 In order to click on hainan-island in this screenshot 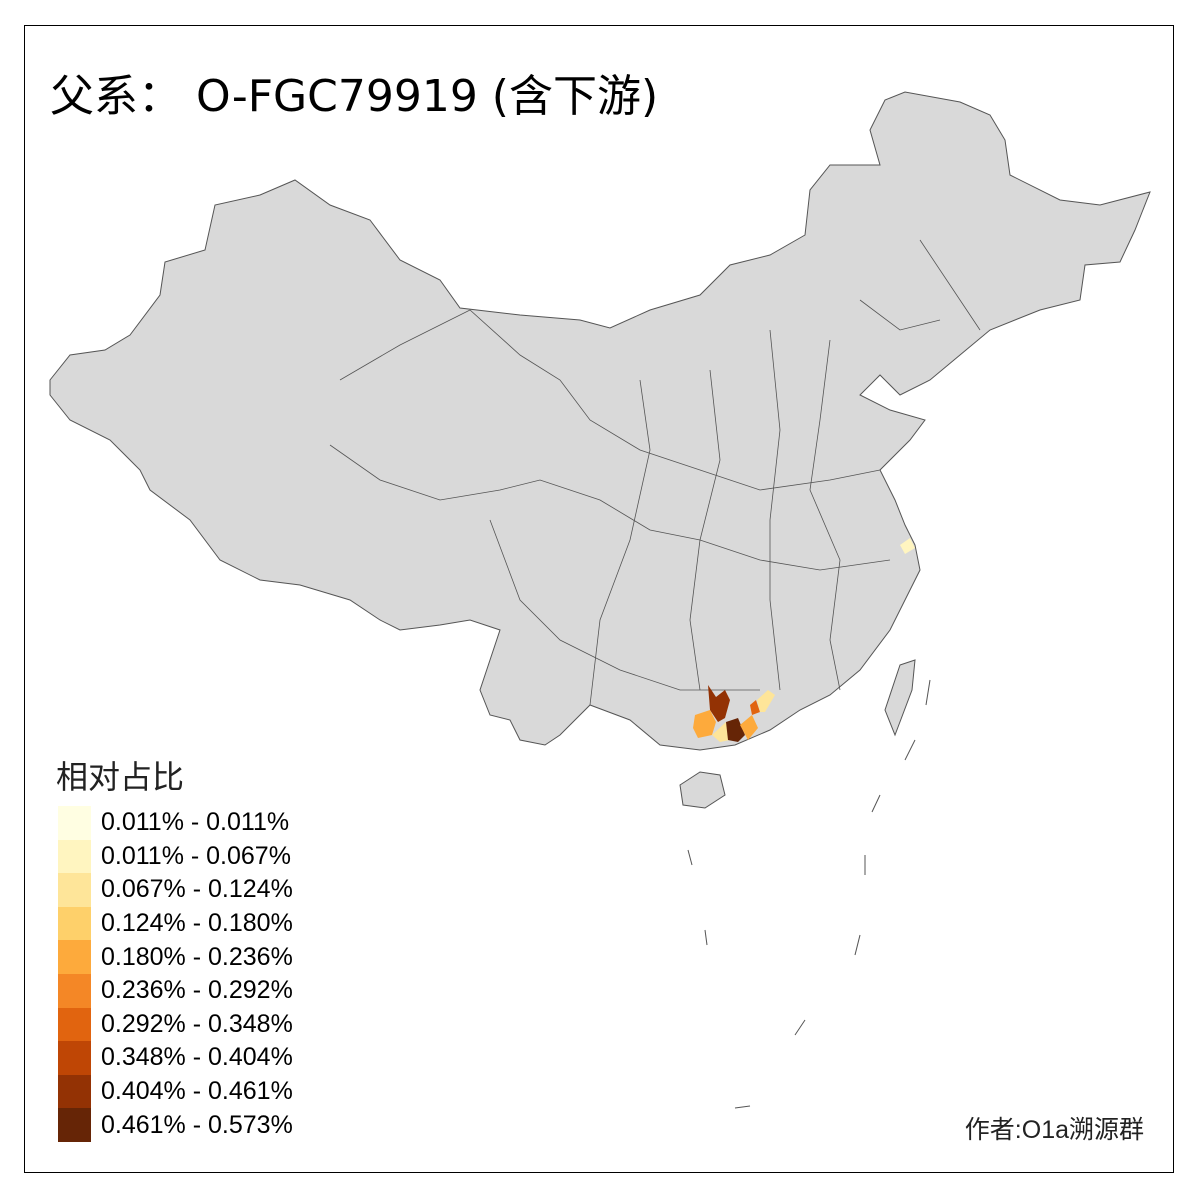, I will do `click(702, 790)`.